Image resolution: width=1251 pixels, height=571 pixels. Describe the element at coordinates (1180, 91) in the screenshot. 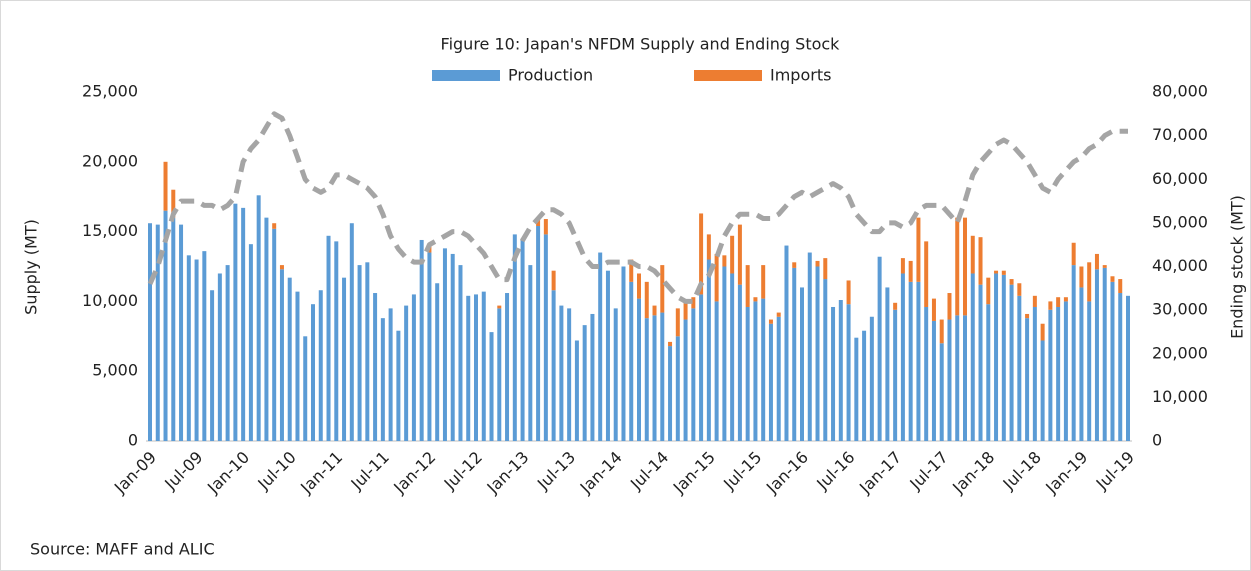

I see `y2-tick-label: 80,000` at that location.